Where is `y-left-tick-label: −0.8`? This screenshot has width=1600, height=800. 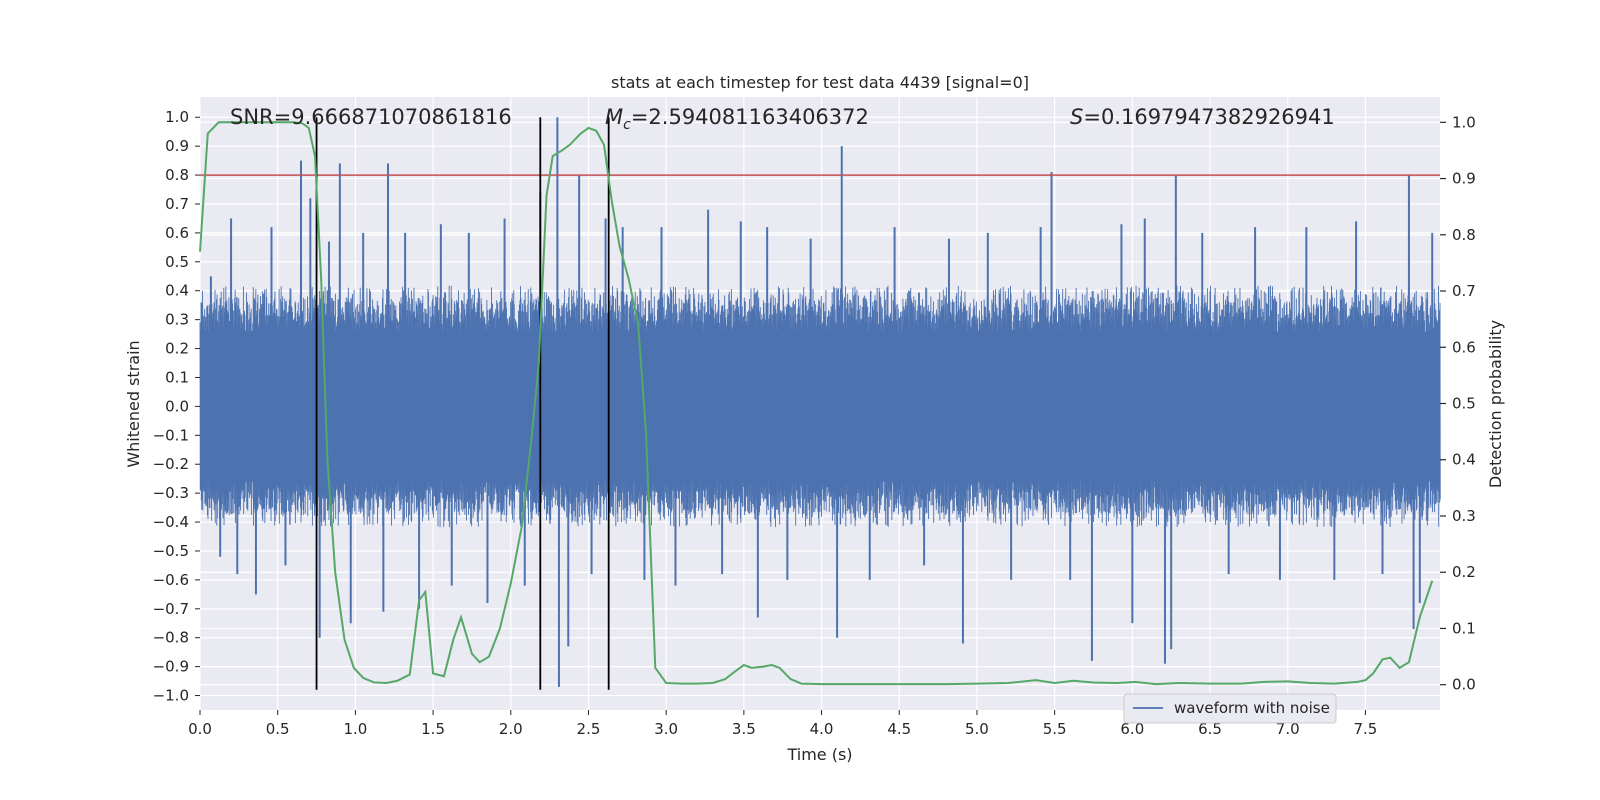
y-left-tick-label: −0.8 is located at coordinates (171, 638).